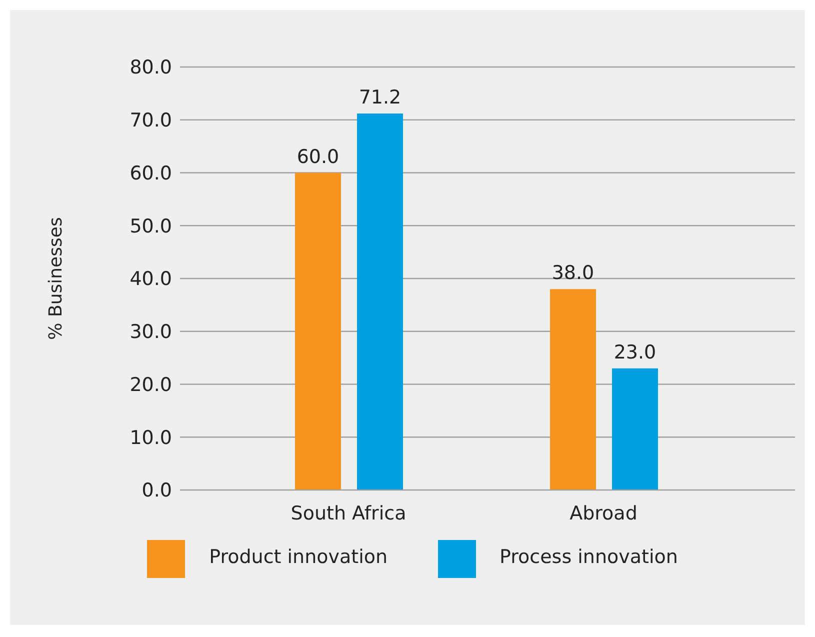  I want to click on y-tick-label: 50.0, so click(151, 226).